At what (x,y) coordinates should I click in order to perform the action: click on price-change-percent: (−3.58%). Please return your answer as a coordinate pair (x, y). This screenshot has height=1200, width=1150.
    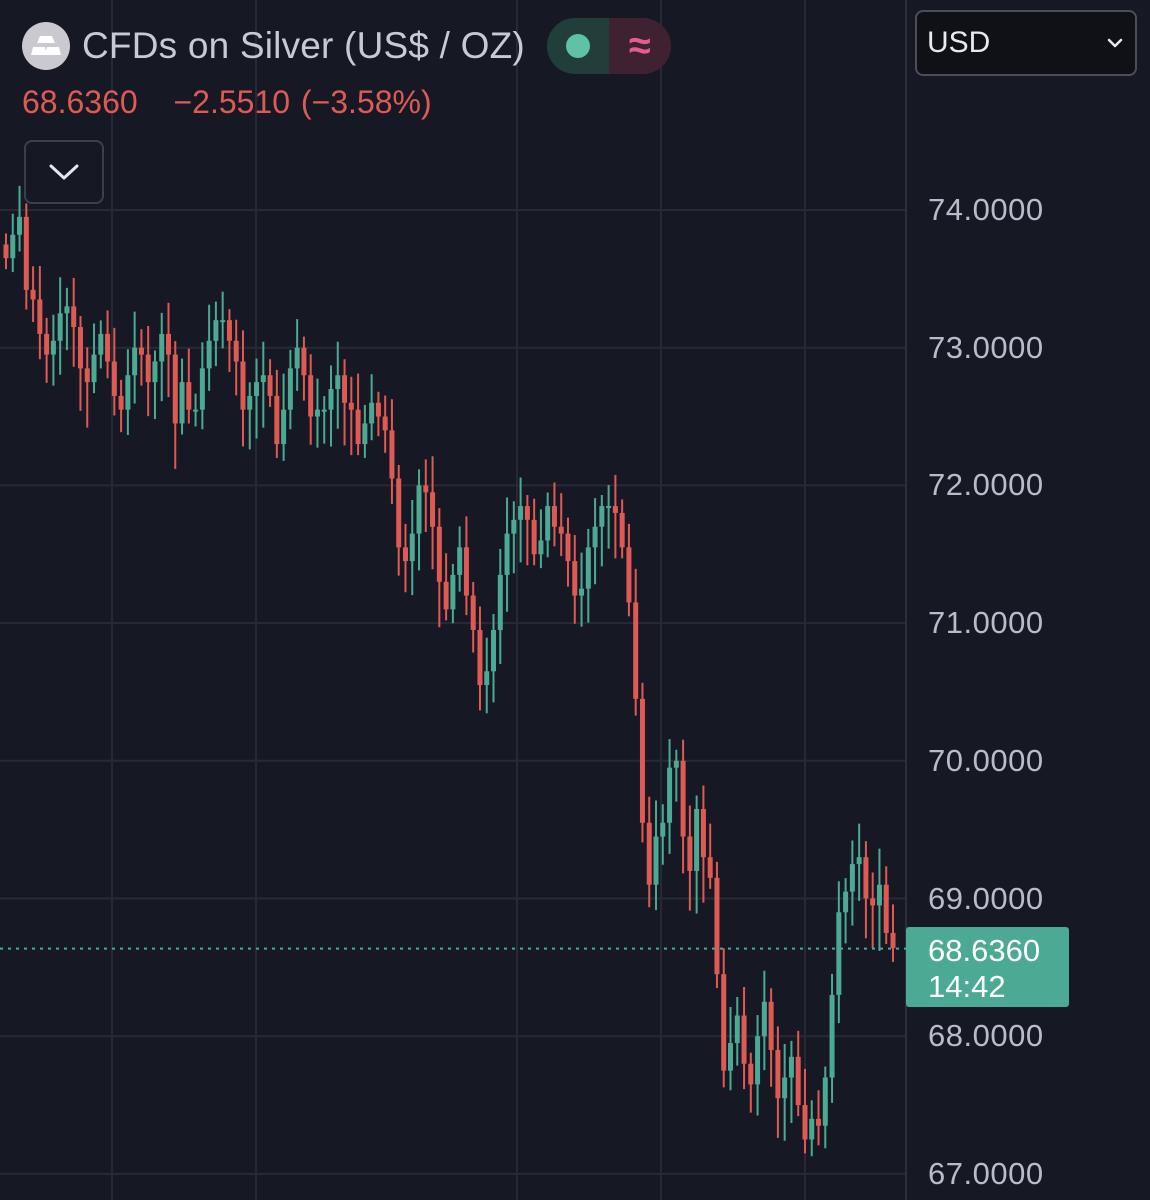
    Looking at the image, I should click on (366, 102).